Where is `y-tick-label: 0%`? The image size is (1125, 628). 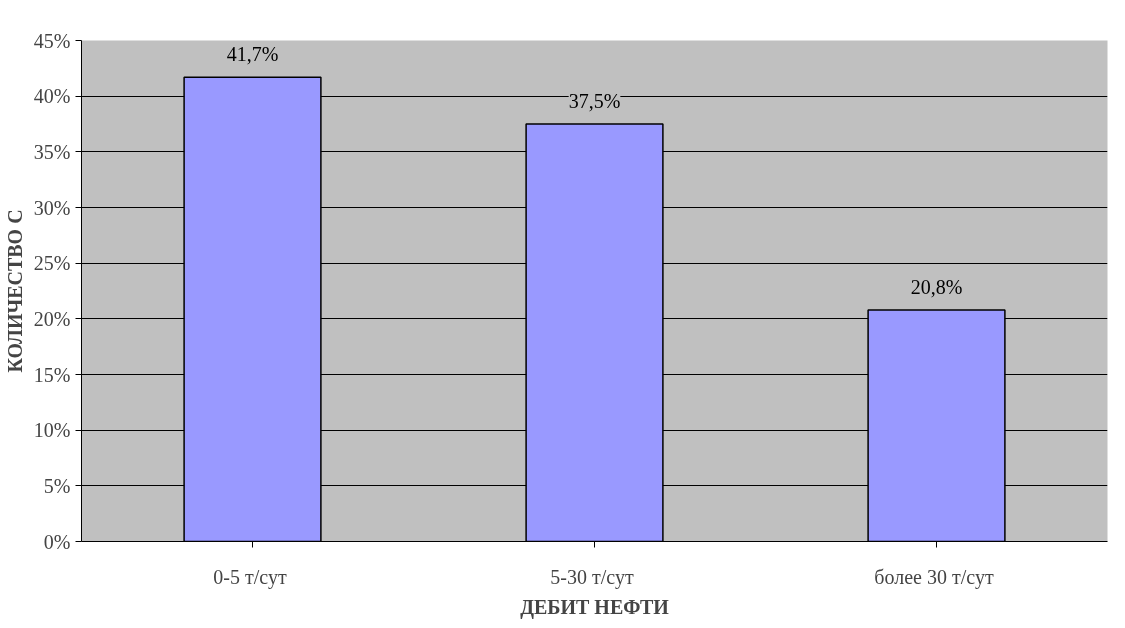
y-tick-label: 0% is located at coordinates (57, 541).